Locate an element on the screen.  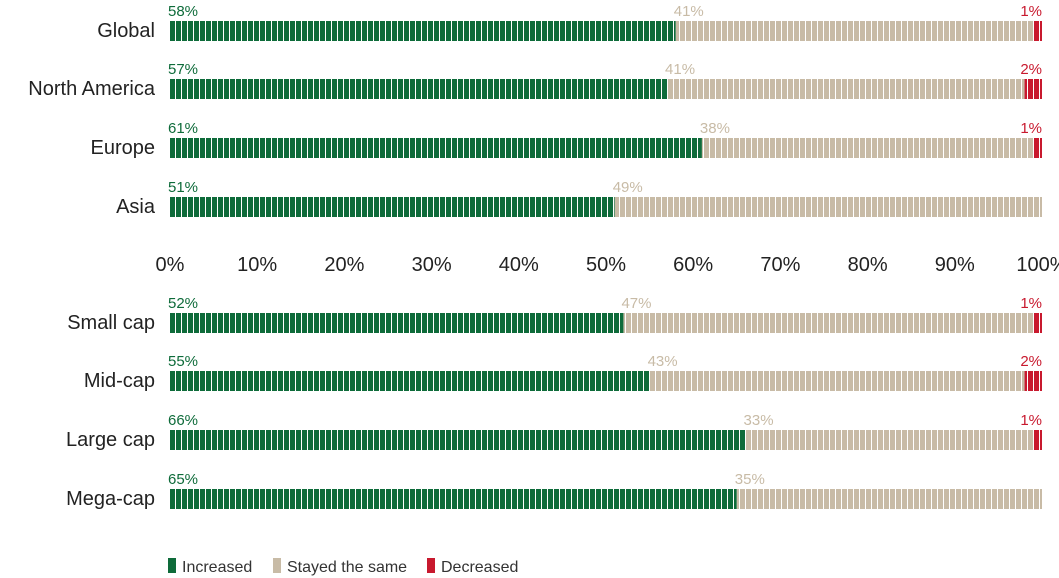
data-label-stayed-global: 41% is located at coordinates (689, 11).